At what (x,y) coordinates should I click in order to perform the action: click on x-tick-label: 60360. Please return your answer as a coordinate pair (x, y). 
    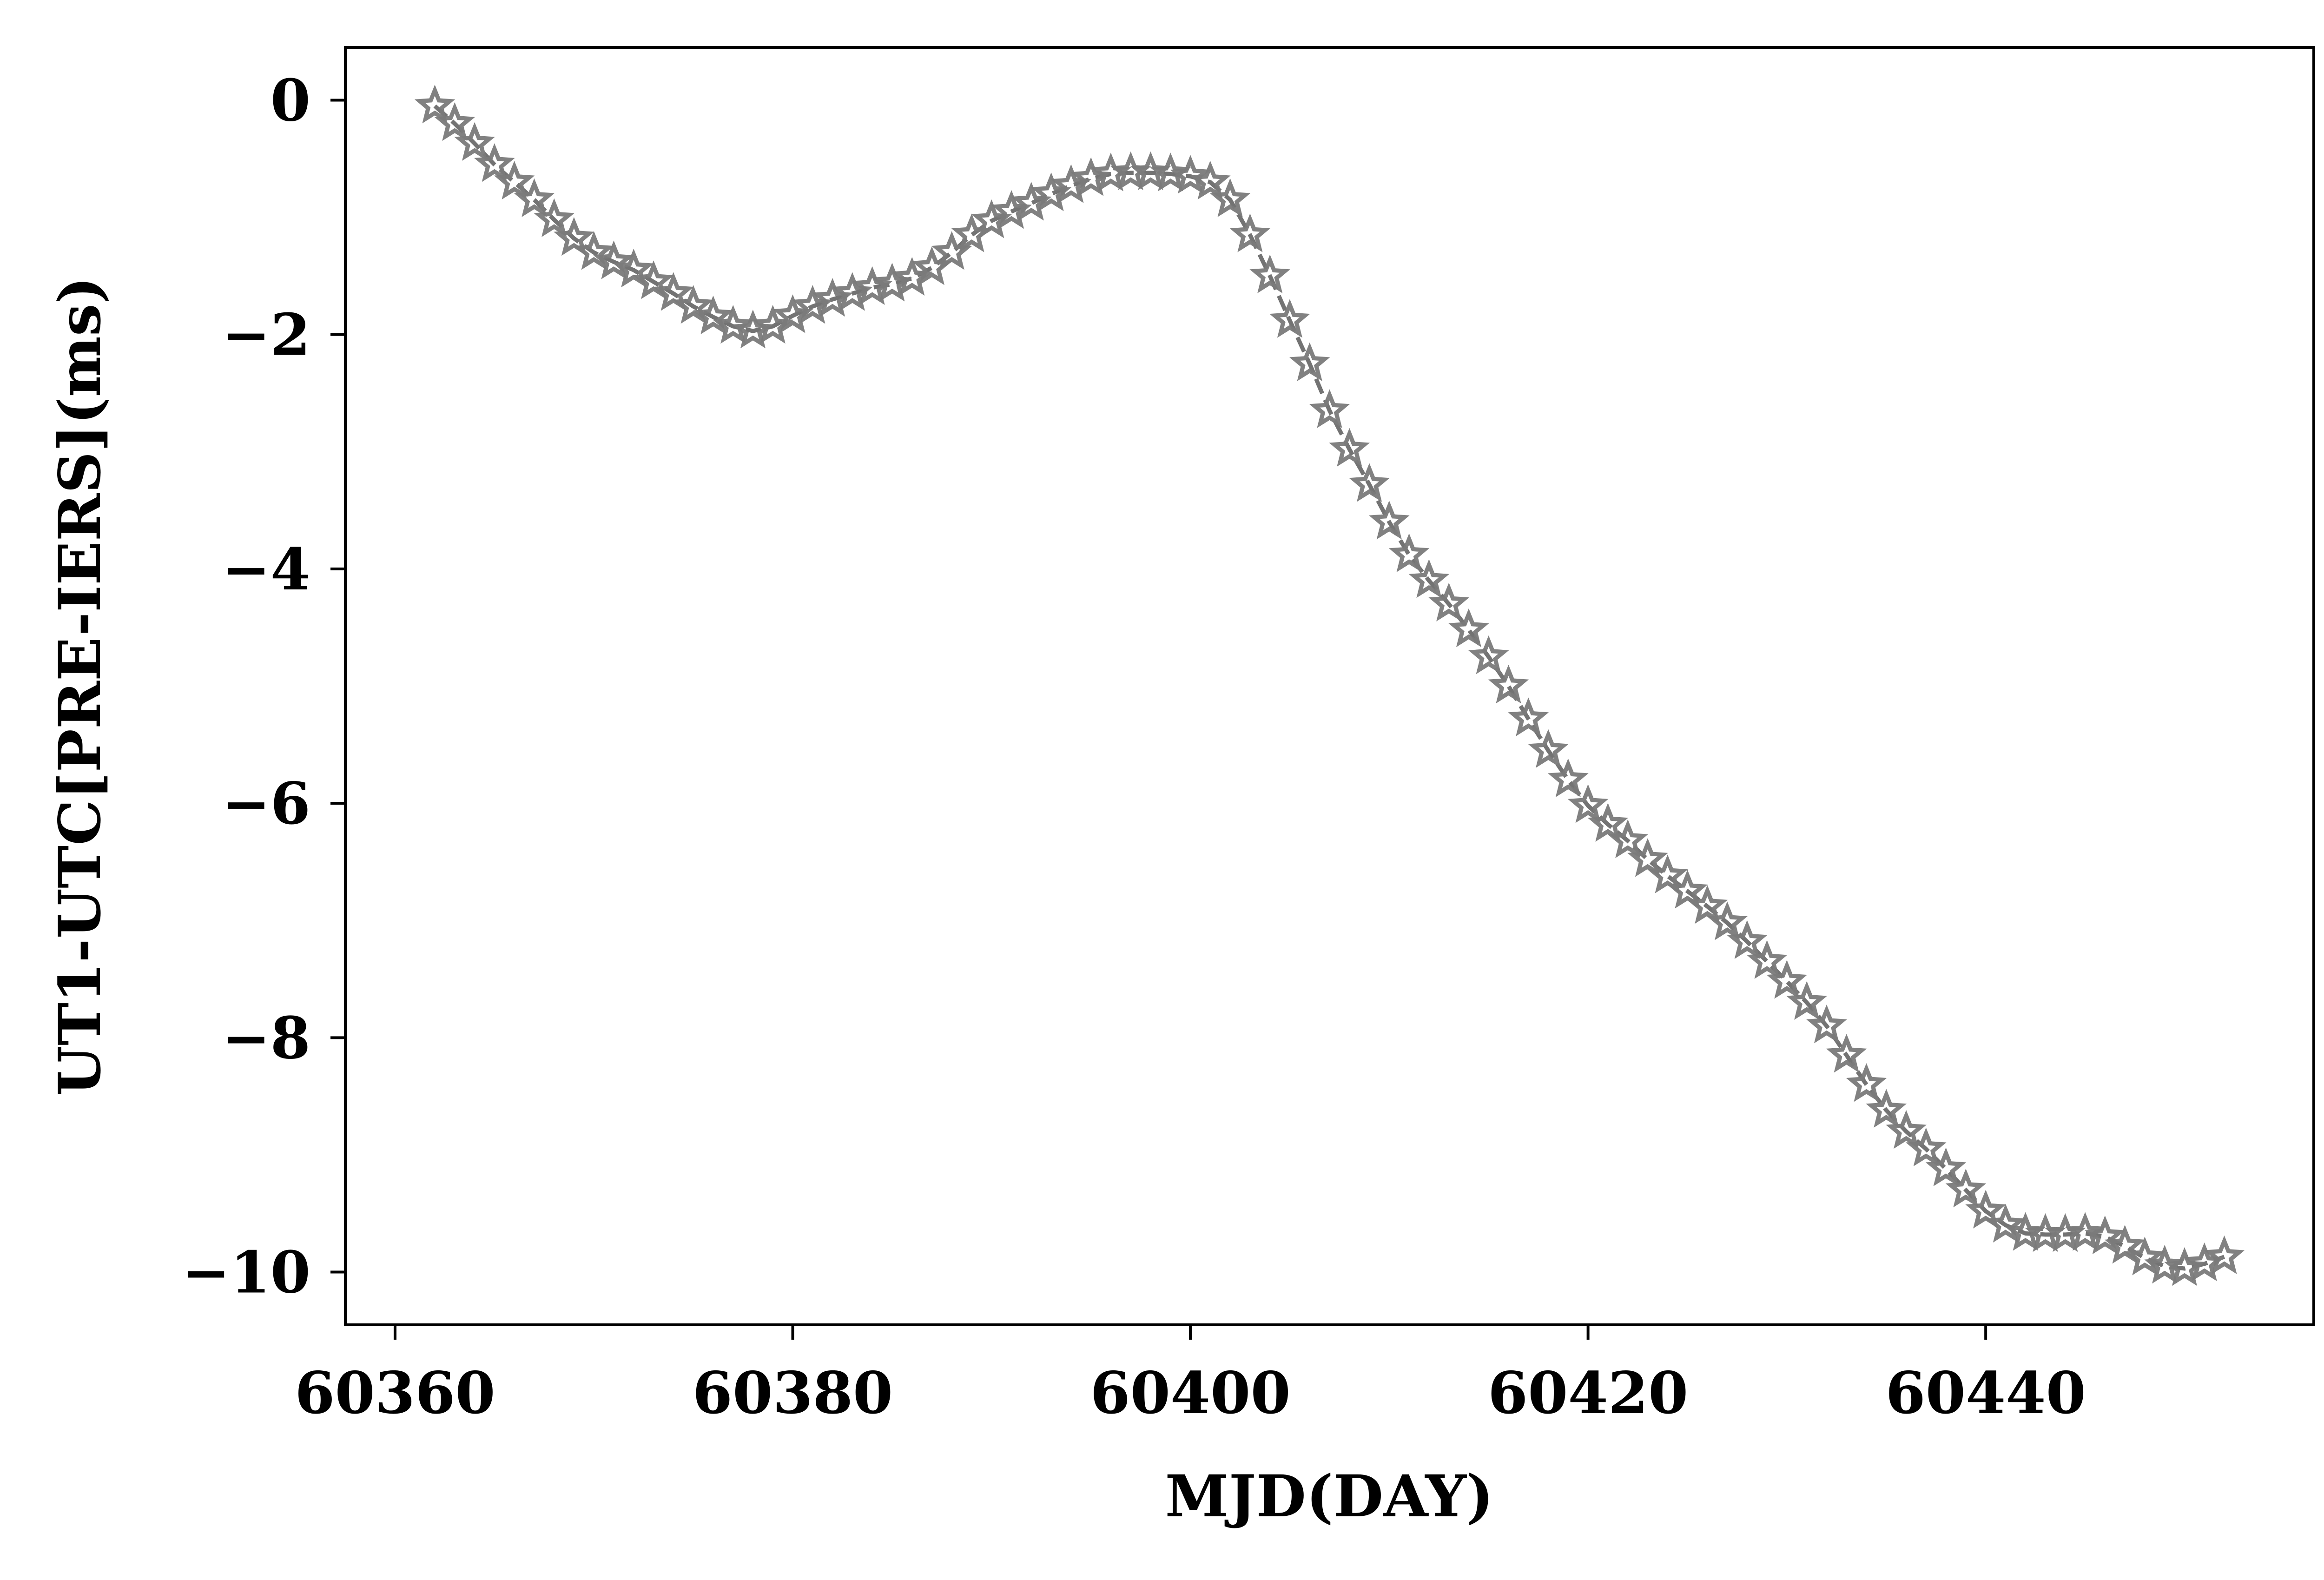
    Looking at the image, I should click on (395, 1393).